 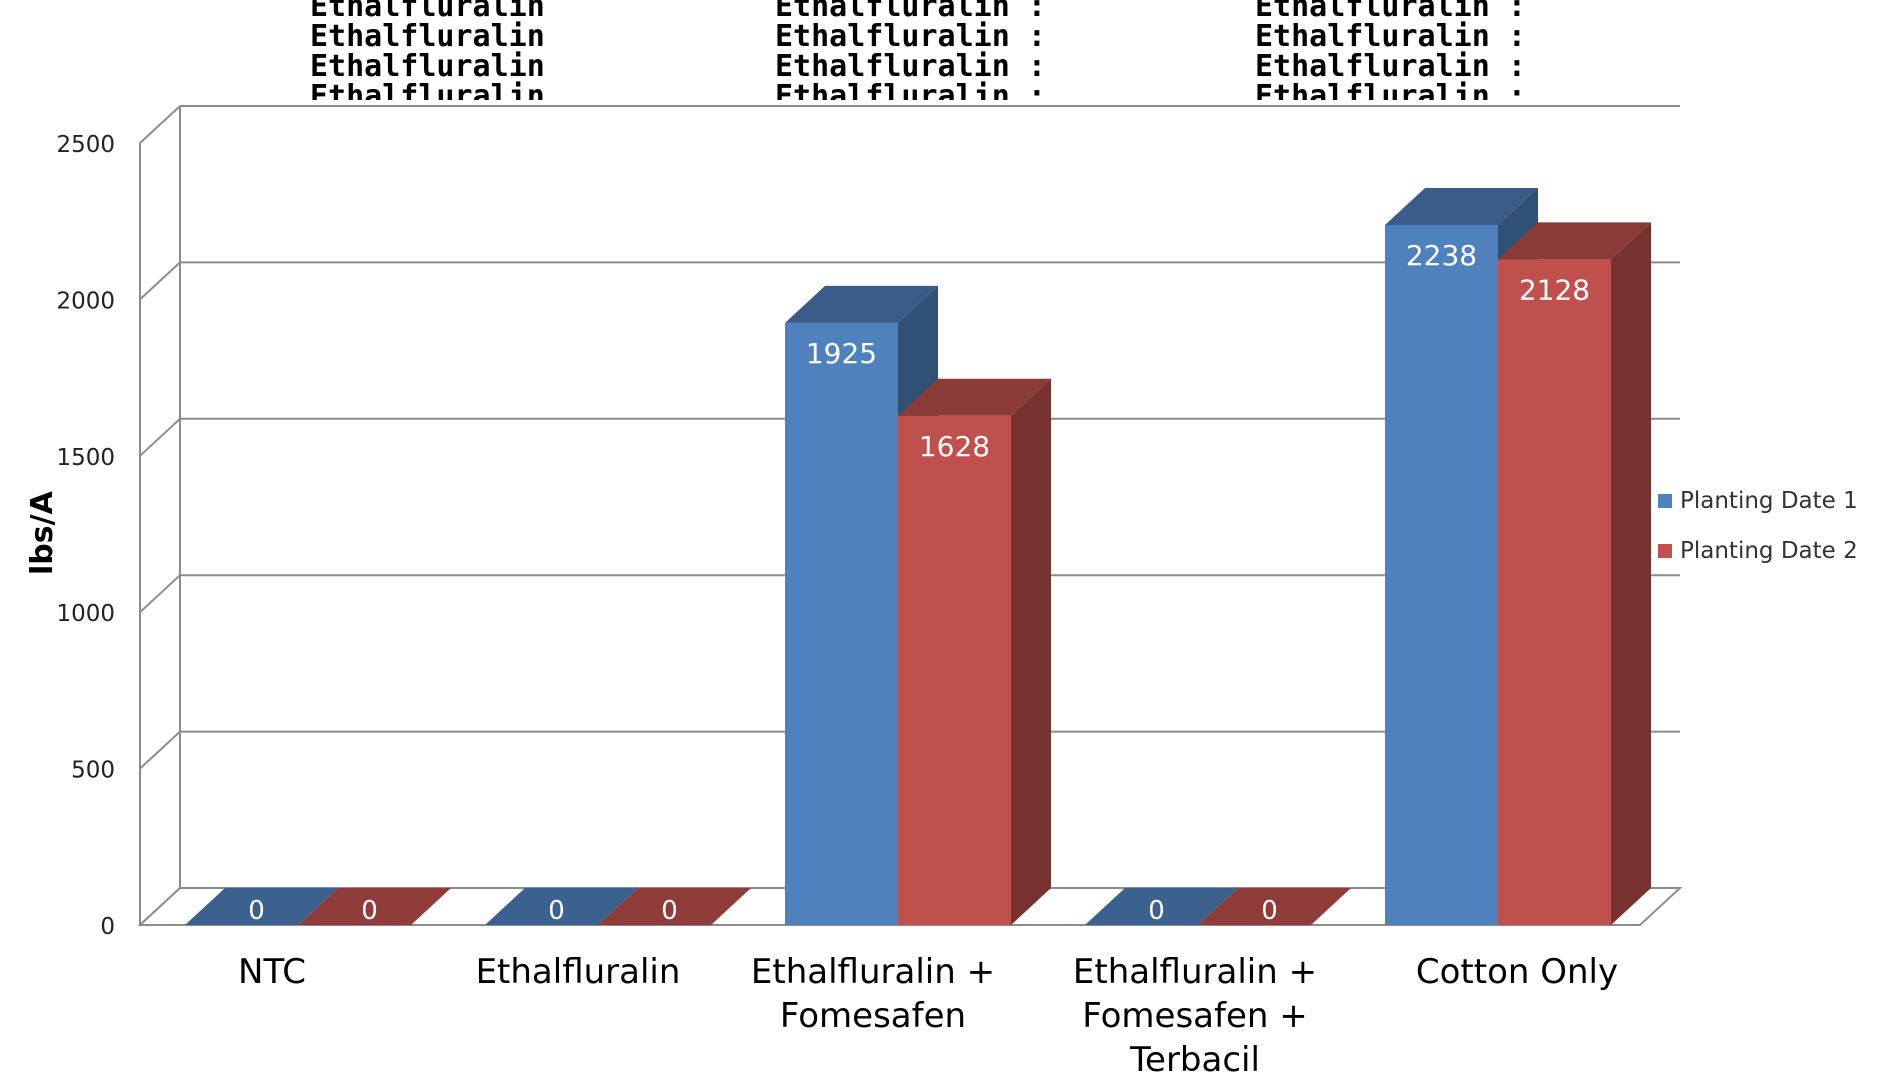 I want to click on data-label-4-0: 2238, so click(x=1441, y=255).